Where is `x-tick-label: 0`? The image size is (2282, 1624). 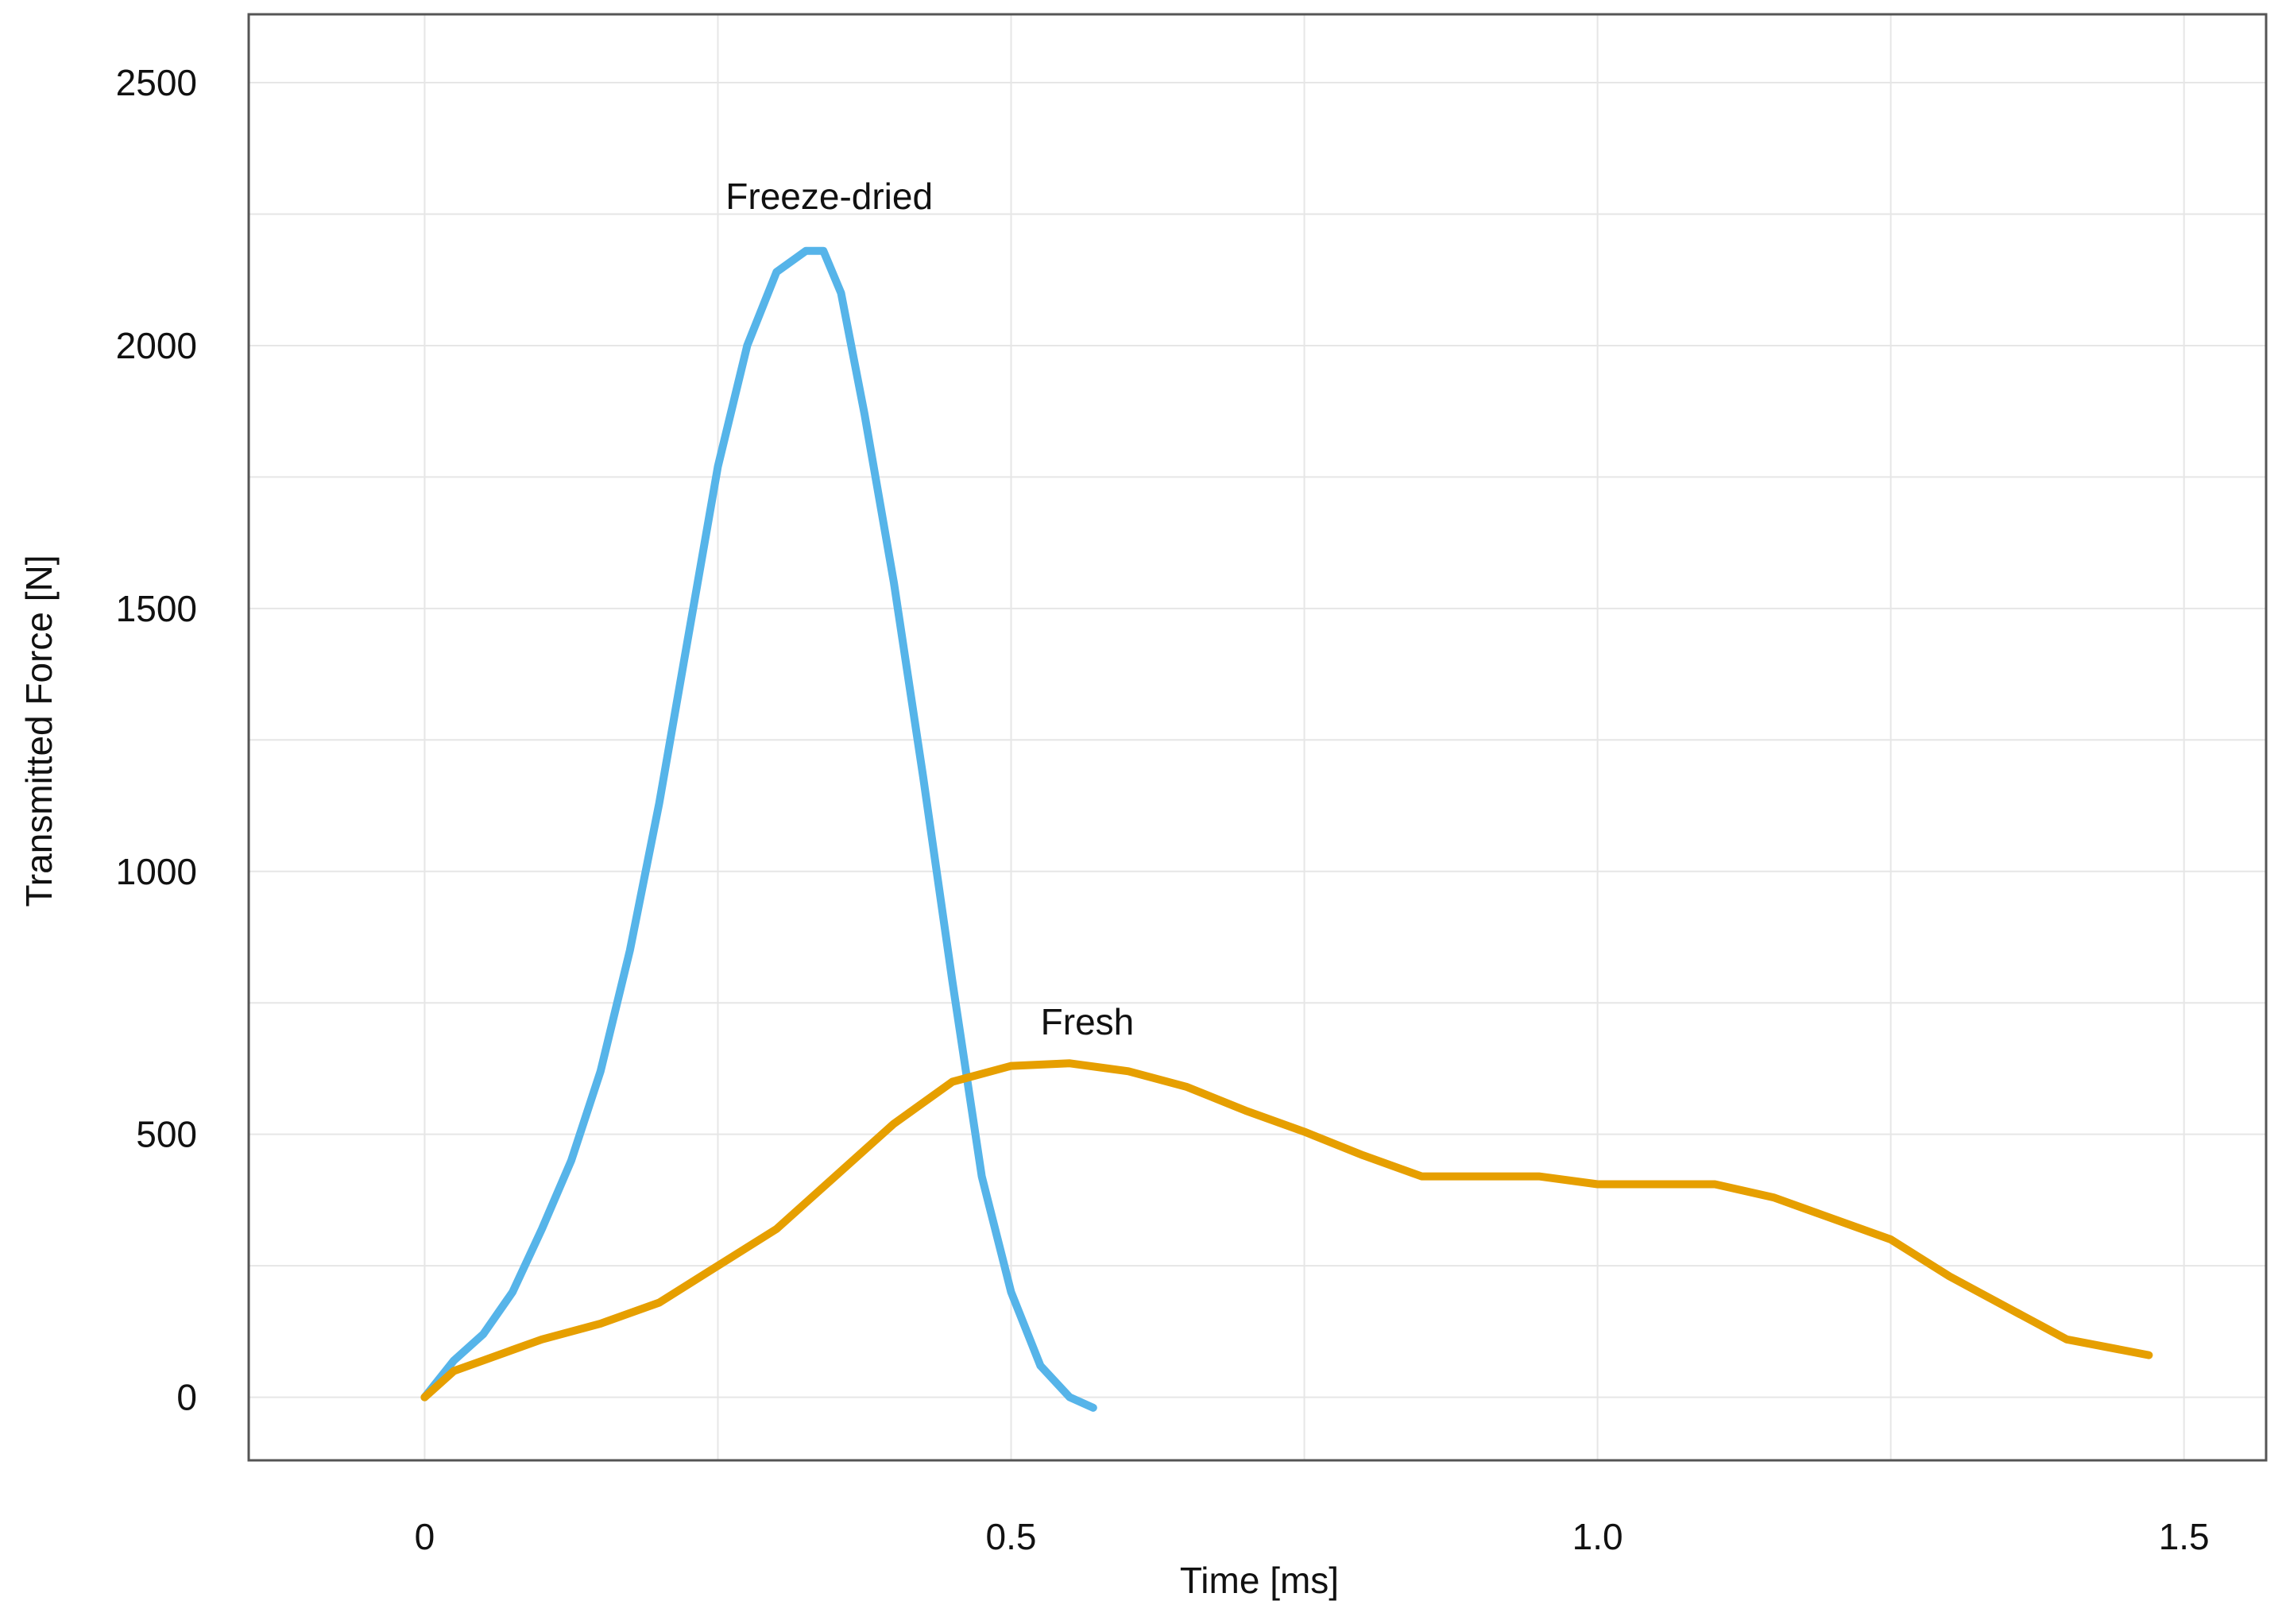 x-tick-label: 0 is located at coordinates (425, 1536).